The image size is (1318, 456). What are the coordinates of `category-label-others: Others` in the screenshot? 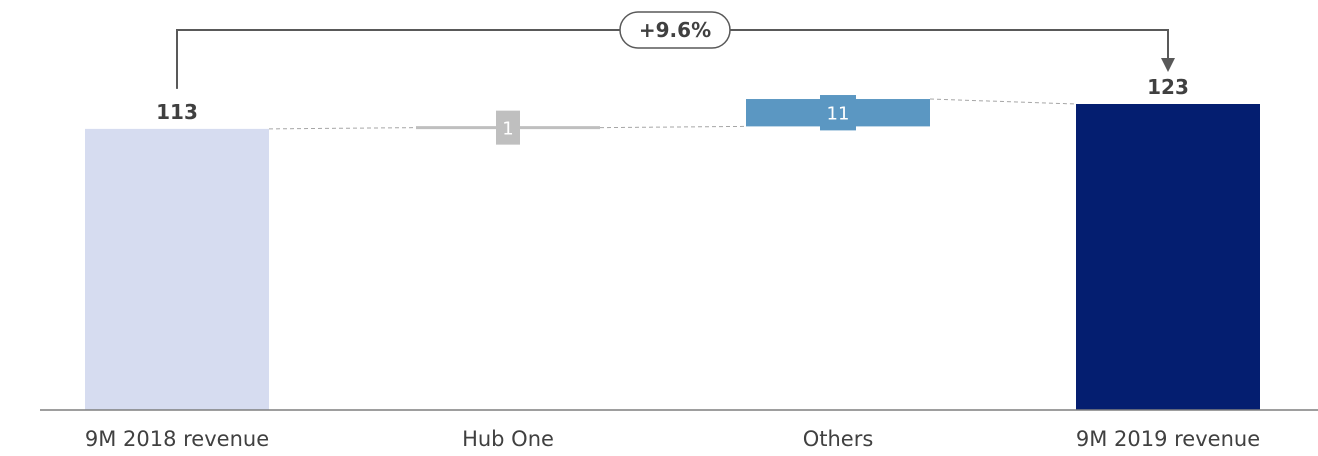 It's located at (838, 439).